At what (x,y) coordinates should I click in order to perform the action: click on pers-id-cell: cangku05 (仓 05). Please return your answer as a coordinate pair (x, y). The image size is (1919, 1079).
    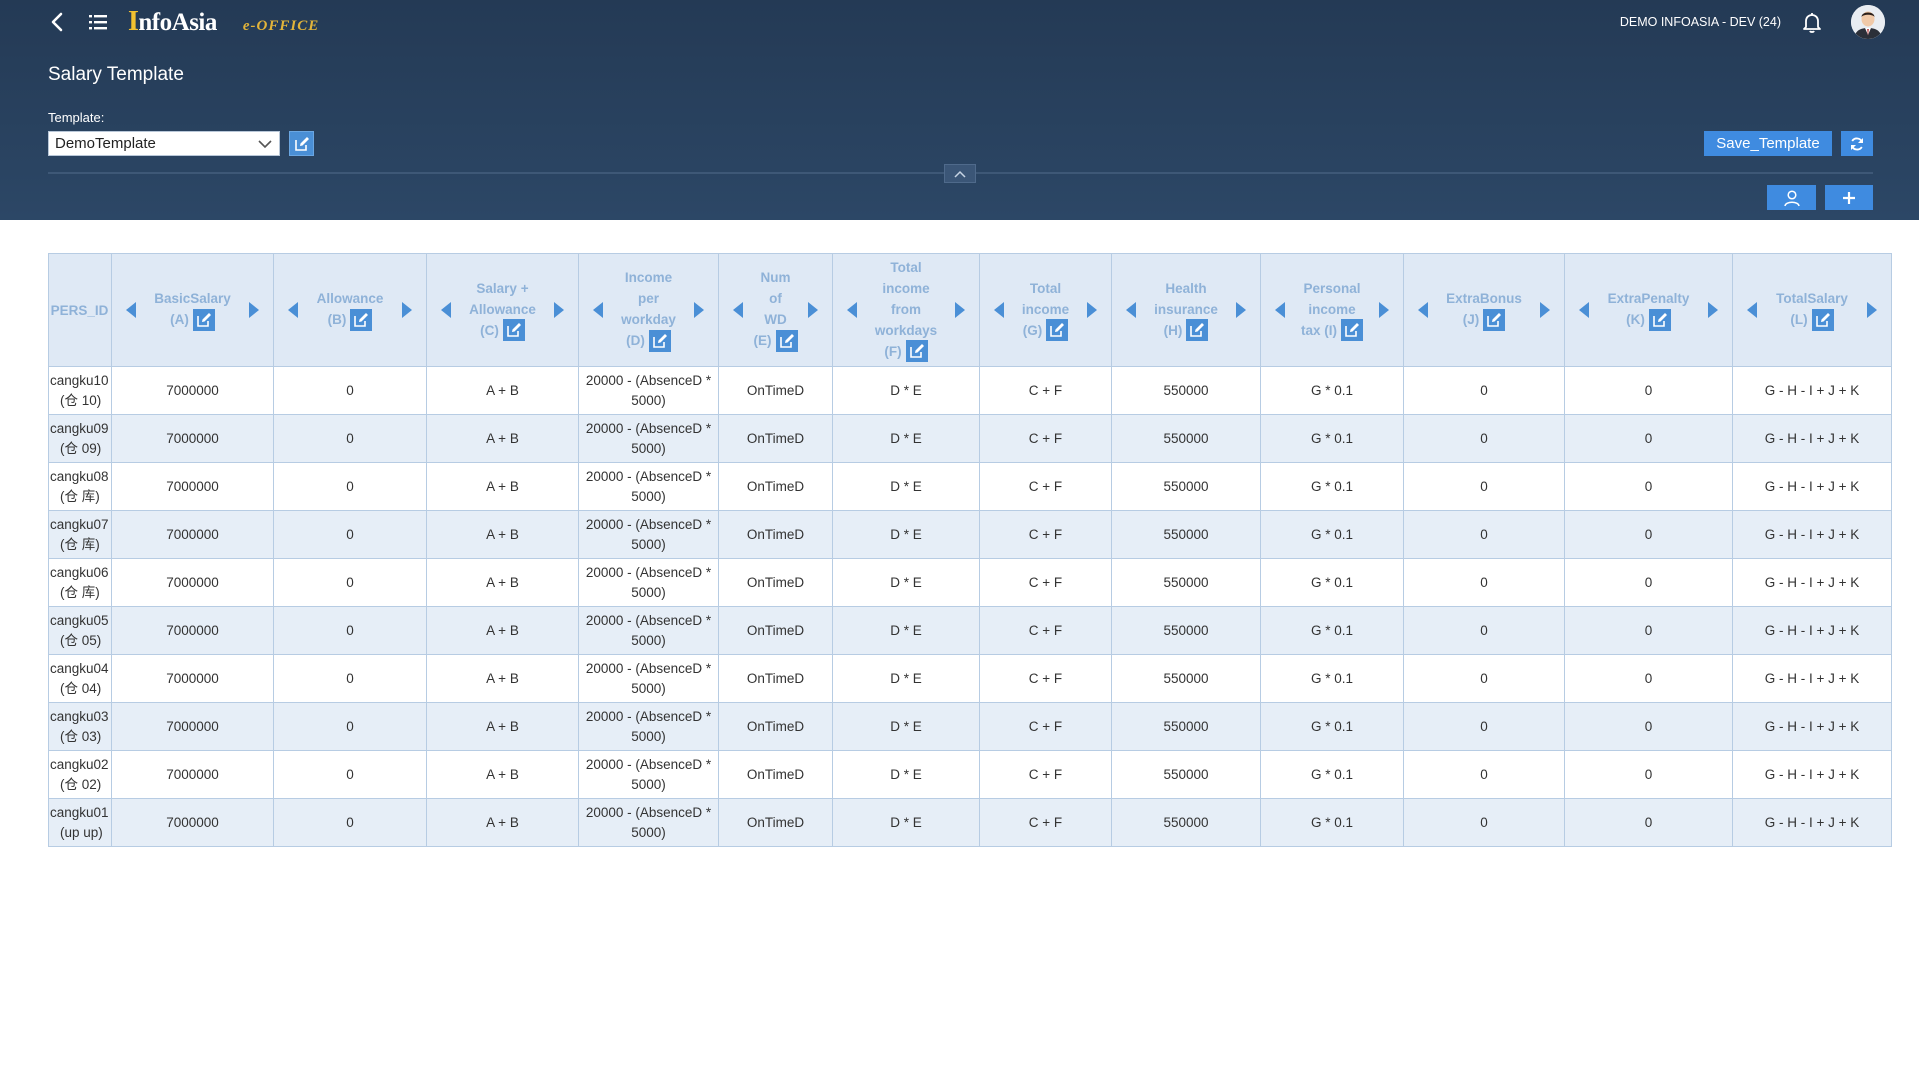
    Looking at the image, I should click on (80, 630).